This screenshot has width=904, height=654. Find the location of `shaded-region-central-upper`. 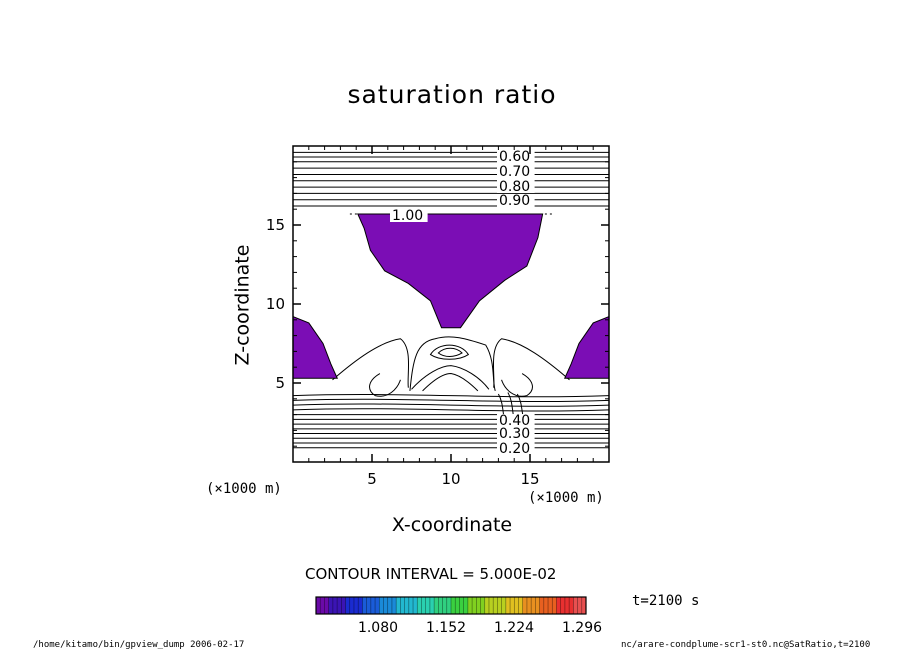

shaded-region-central-upper is located at coordinates (450, 271).